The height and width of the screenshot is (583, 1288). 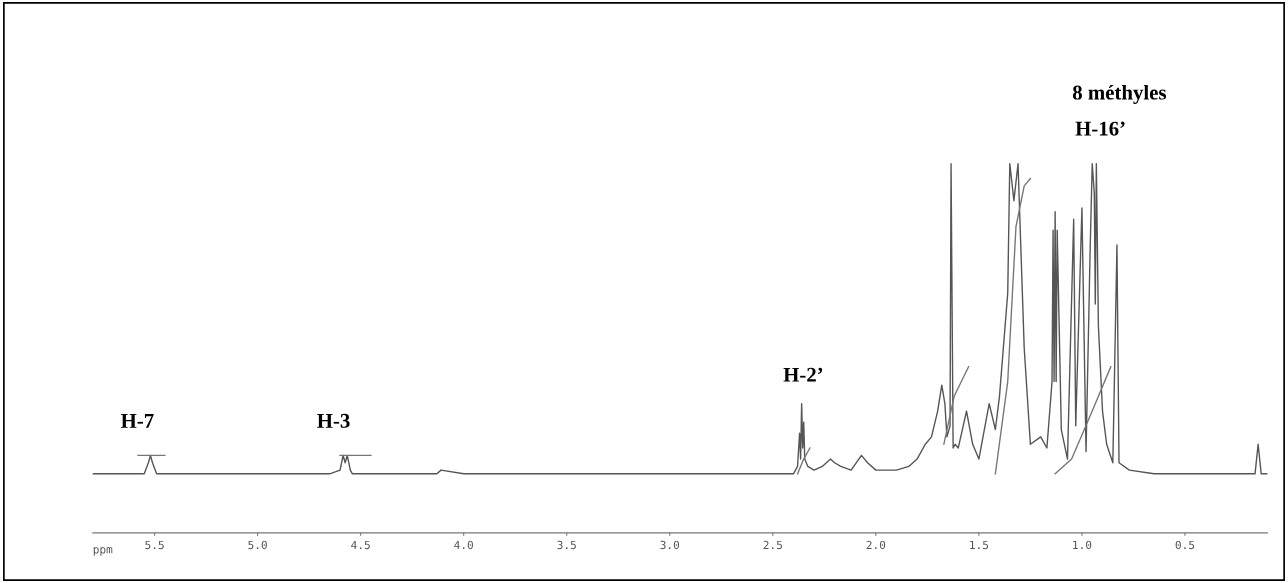 I want to click on x-tick-label: 1.5, so click(x=979, y=545).